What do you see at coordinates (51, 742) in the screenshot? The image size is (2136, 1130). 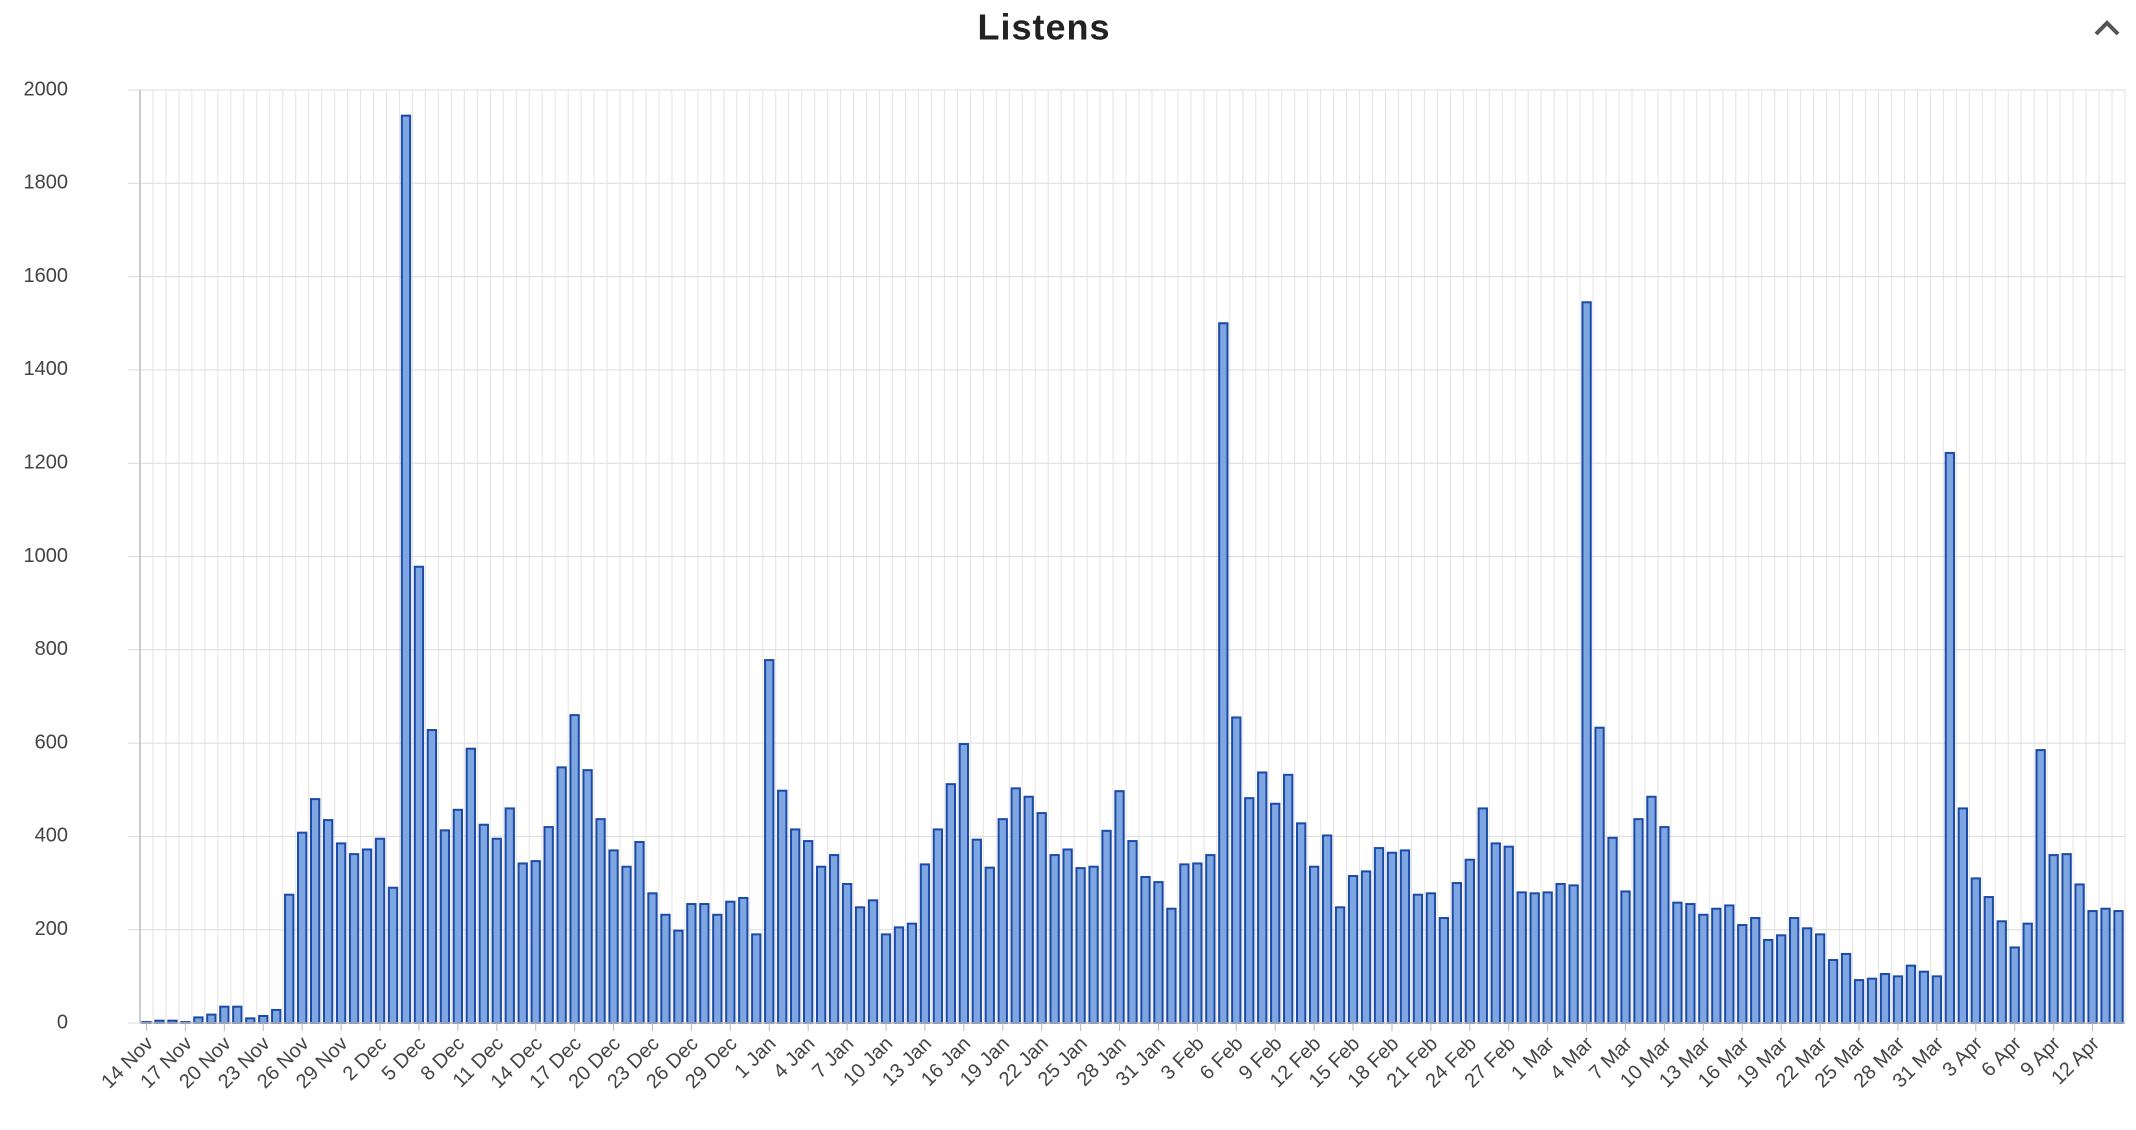 I see `y-tick-label: 600` at bounding box center [51, 742].